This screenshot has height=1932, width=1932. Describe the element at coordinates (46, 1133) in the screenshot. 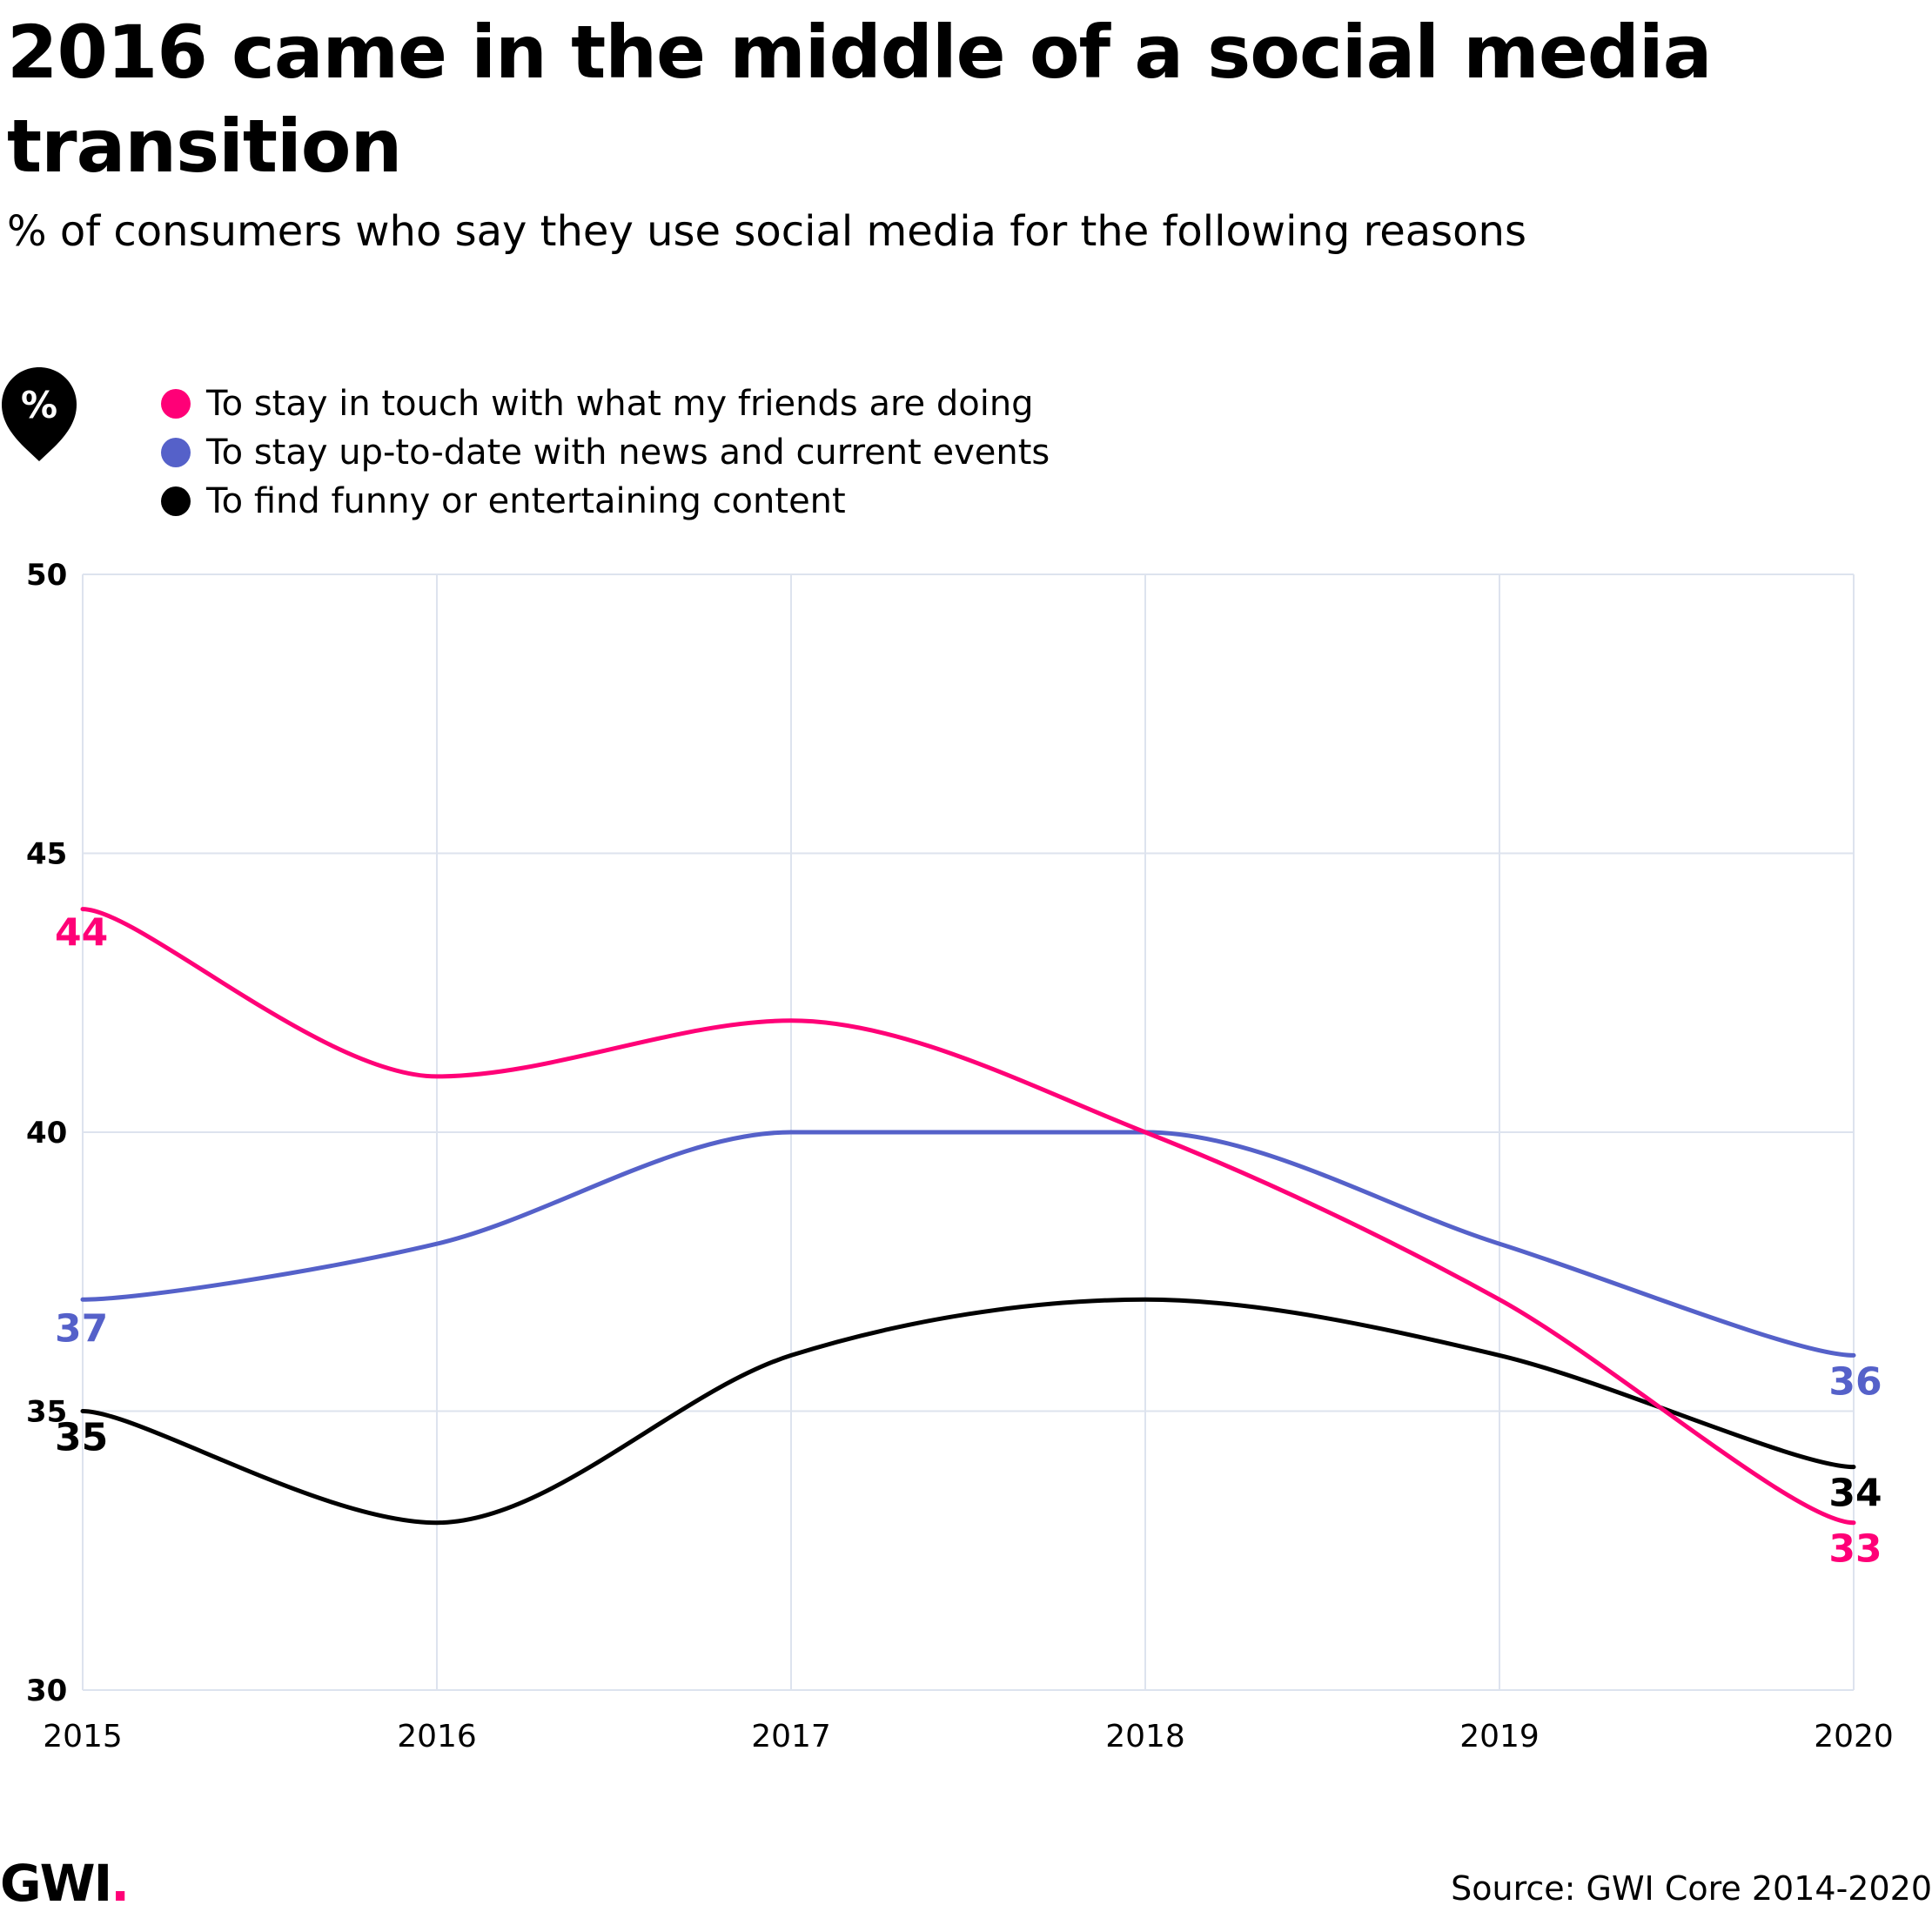

I see `y-tick-label-40: 40` at that location.